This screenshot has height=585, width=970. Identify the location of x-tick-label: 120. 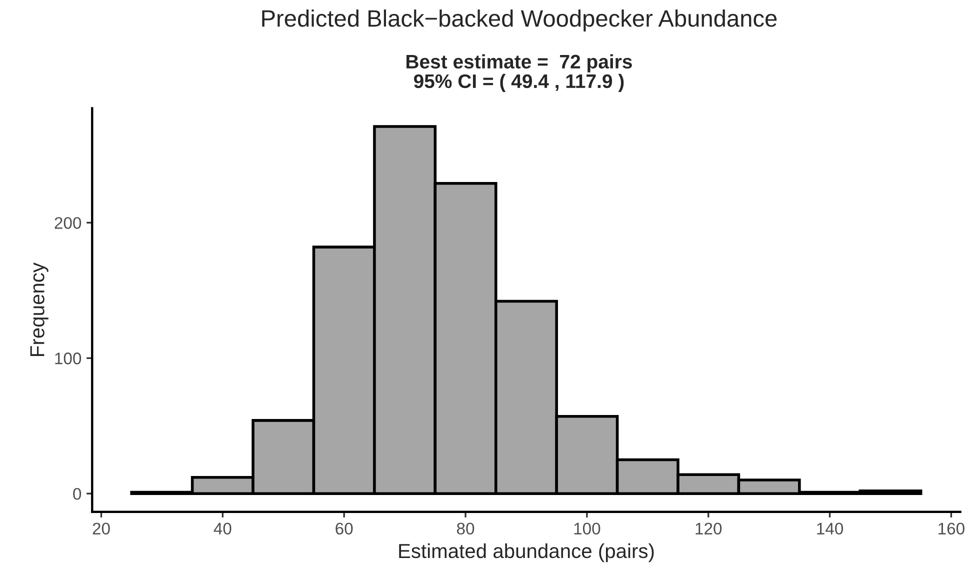
(709, 528).